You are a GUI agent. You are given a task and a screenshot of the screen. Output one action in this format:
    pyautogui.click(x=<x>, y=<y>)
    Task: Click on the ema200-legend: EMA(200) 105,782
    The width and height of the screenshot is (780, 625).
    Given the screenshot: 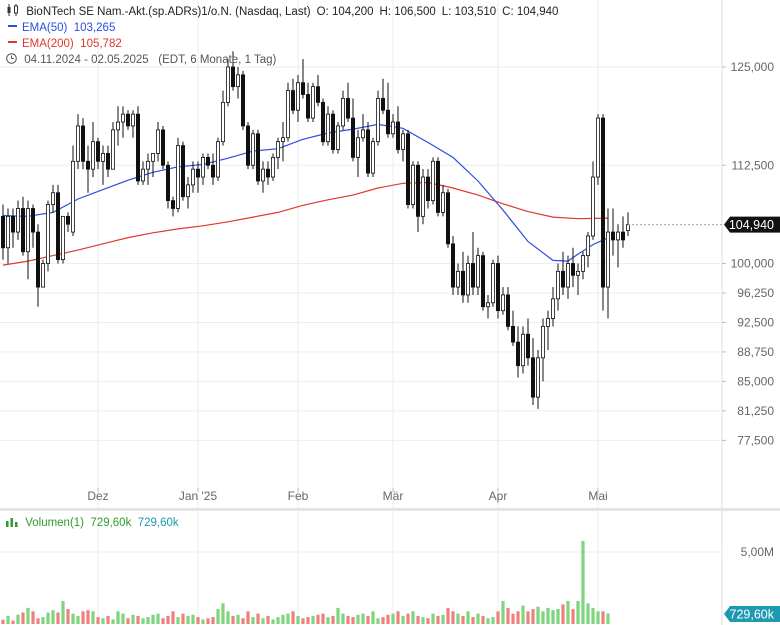 What is the action you would take?
    pyautogui.click(x=64, y=44)
    